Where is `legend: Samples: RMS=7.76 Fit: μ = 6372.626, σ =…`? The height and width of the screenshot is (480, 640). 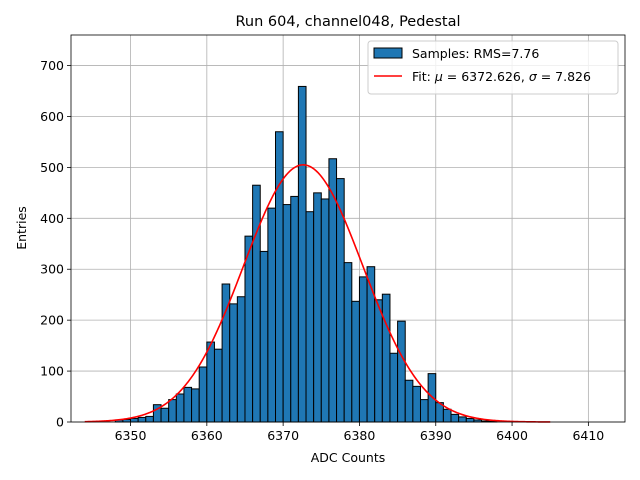 legend: Samples: RMS=7.76 Fit: μ = 6372.626, σ =… is located at coordinates (493, 67).